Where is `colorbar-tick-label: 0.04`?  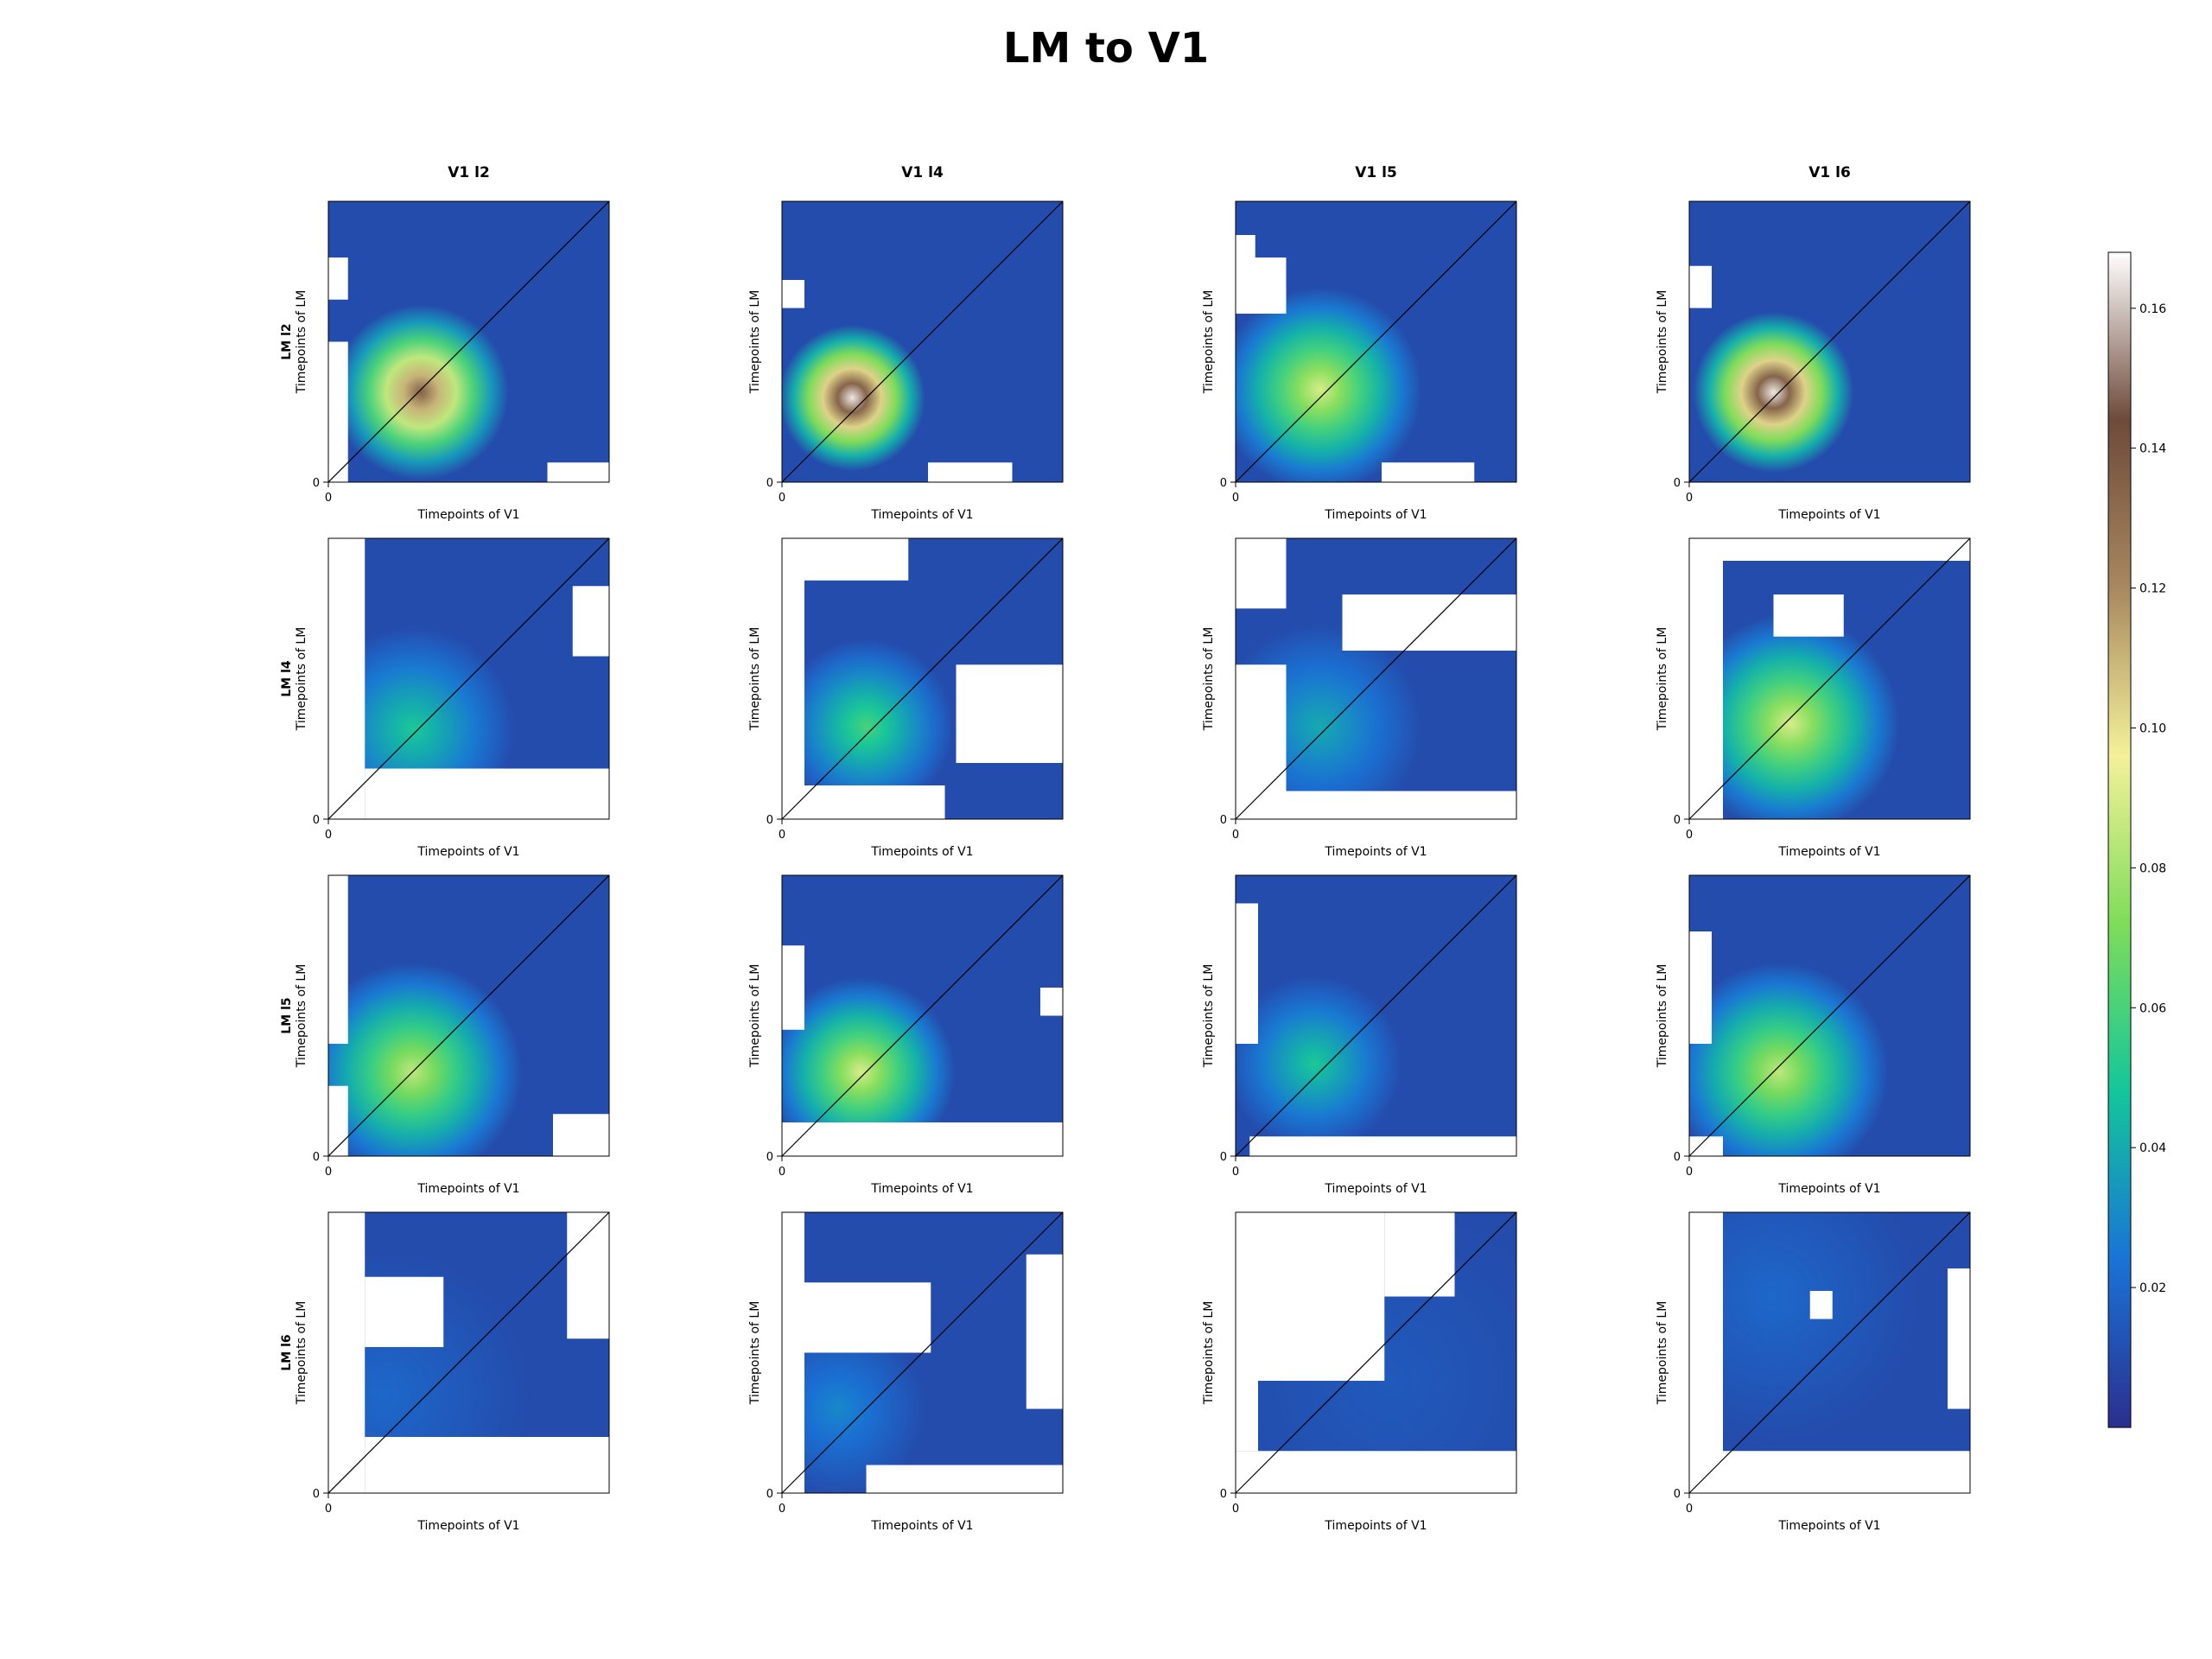 colorbar-tick-label: 0.04 is located at coordinates (2152, 1148).